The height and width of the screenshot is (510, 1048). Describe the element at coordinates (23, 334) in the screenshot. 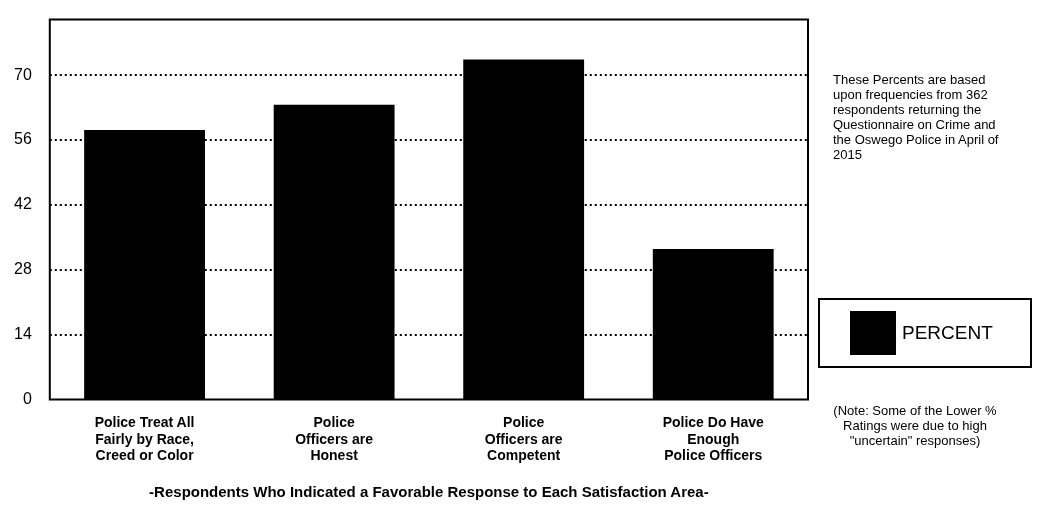

I see `y-tick-label: 14` at that location.